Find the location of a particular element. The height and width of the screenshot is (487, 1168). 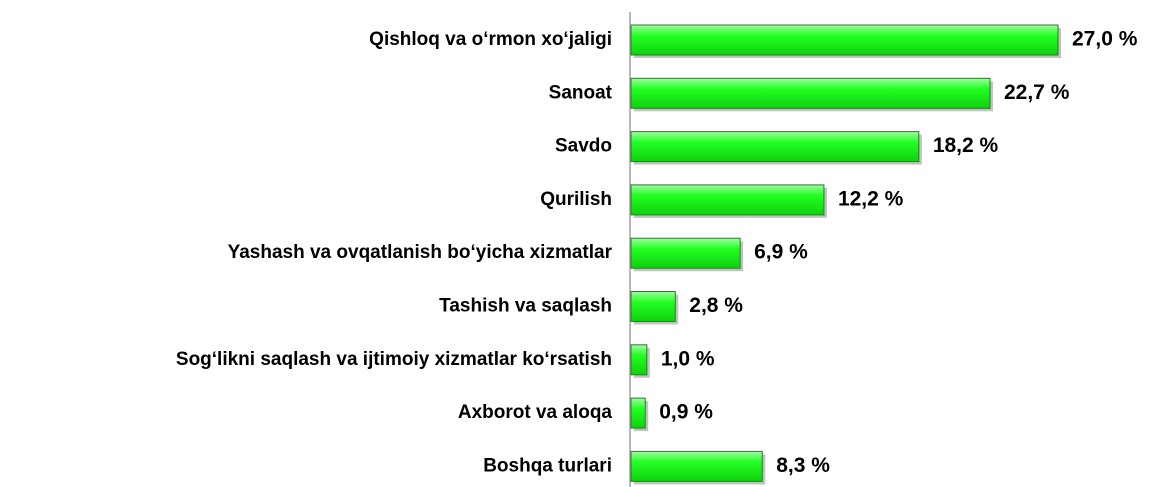

value-label: 1,0 % is located at coordinates (688, 358).